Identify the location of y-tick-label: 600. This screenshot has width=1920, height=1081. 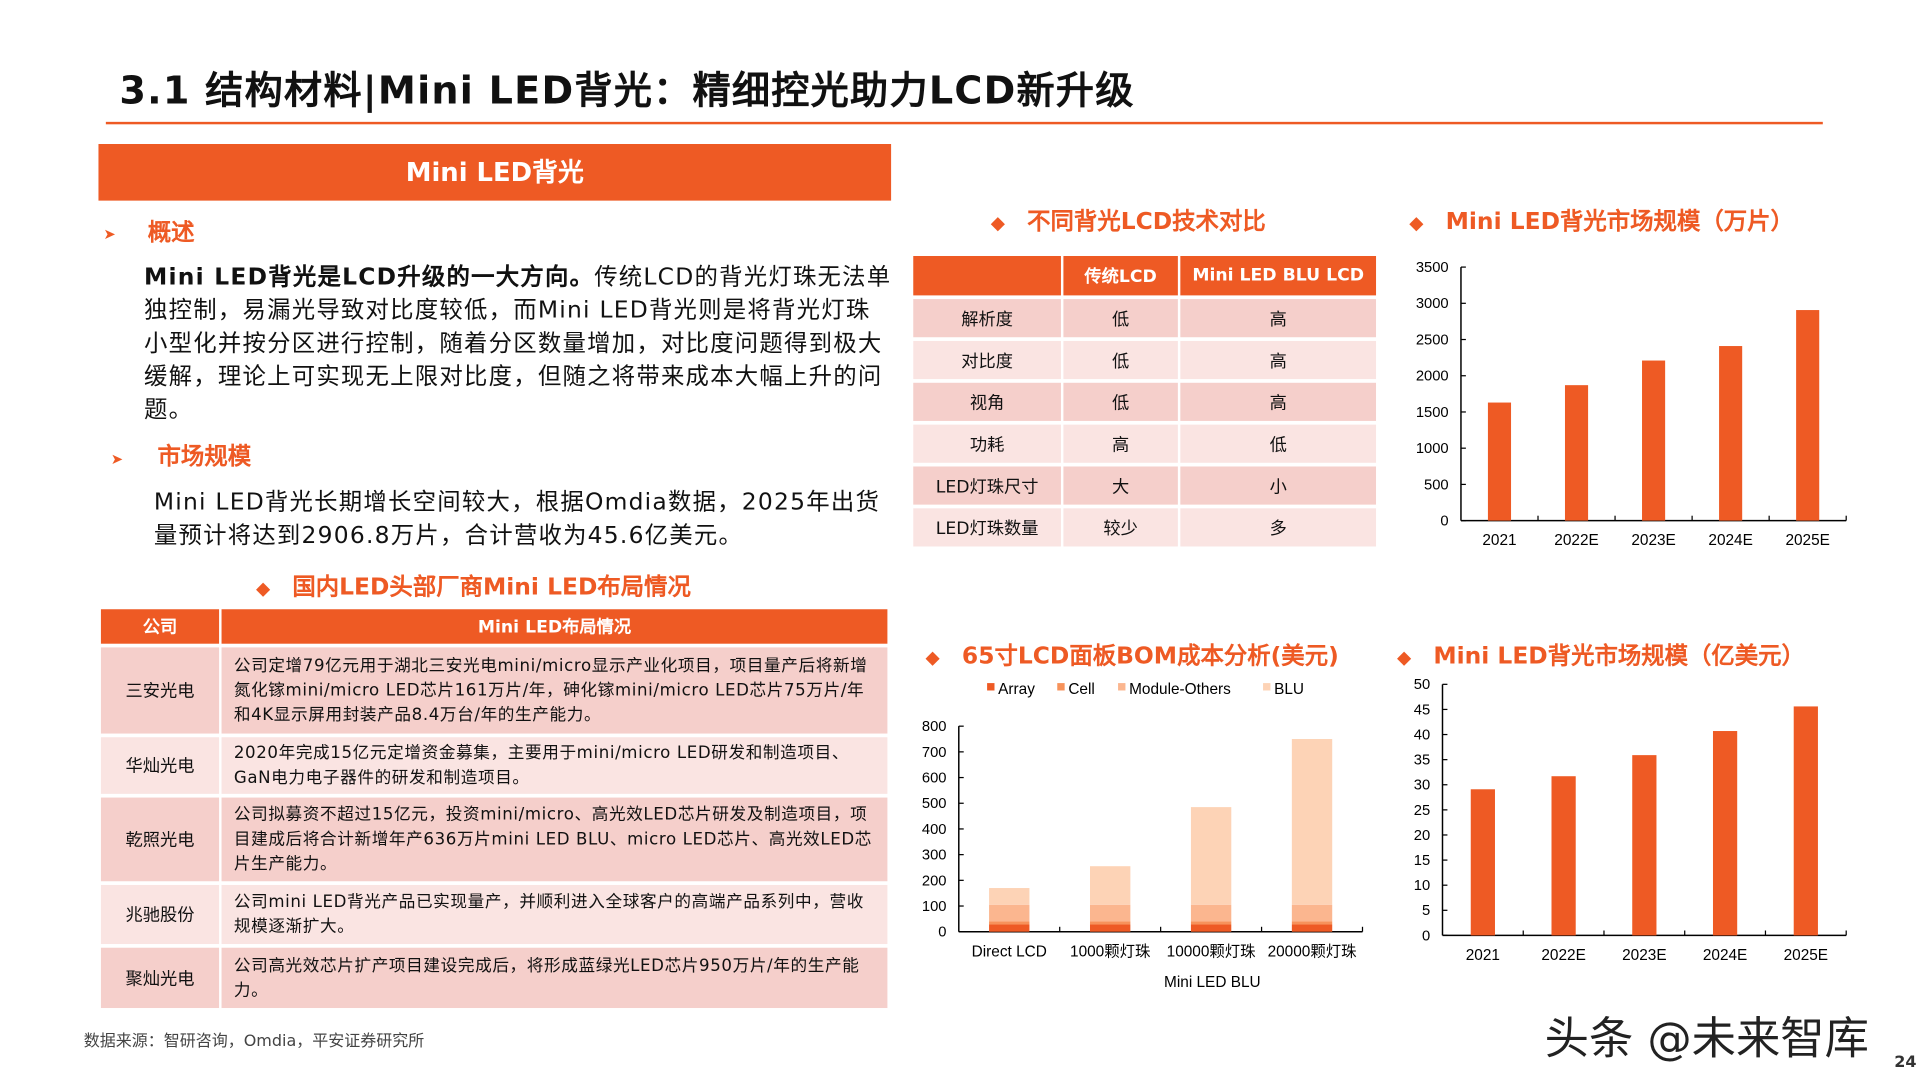
(934, 778).